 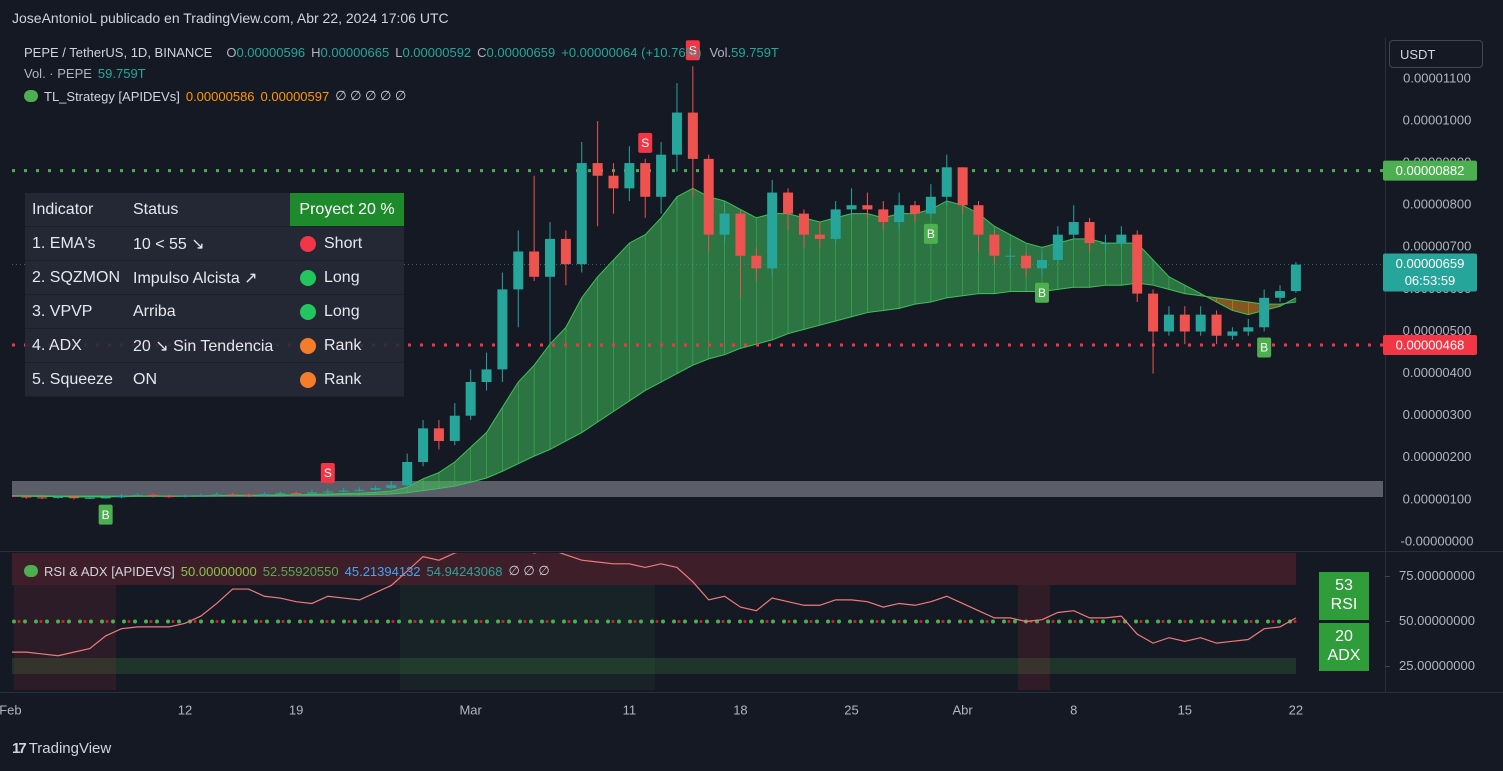 What do you see at coordinates (631, 52) in the screenshot?
I see `change: +0.00000064 (+10.76%)` at bounding box center [631, 52].